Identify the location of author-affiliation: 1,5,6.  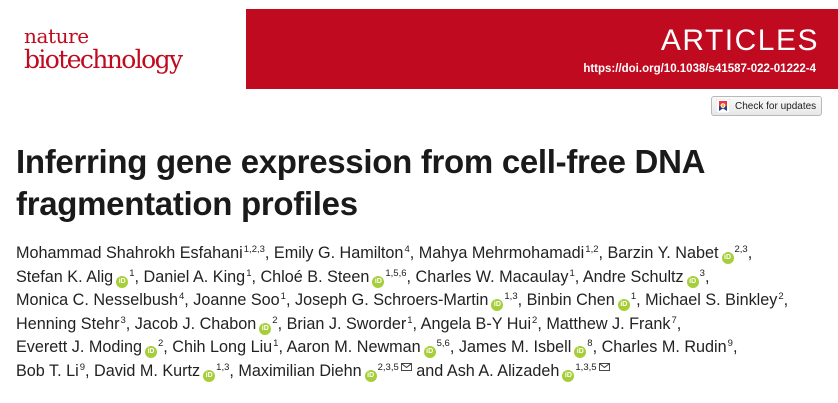
(396, 273).